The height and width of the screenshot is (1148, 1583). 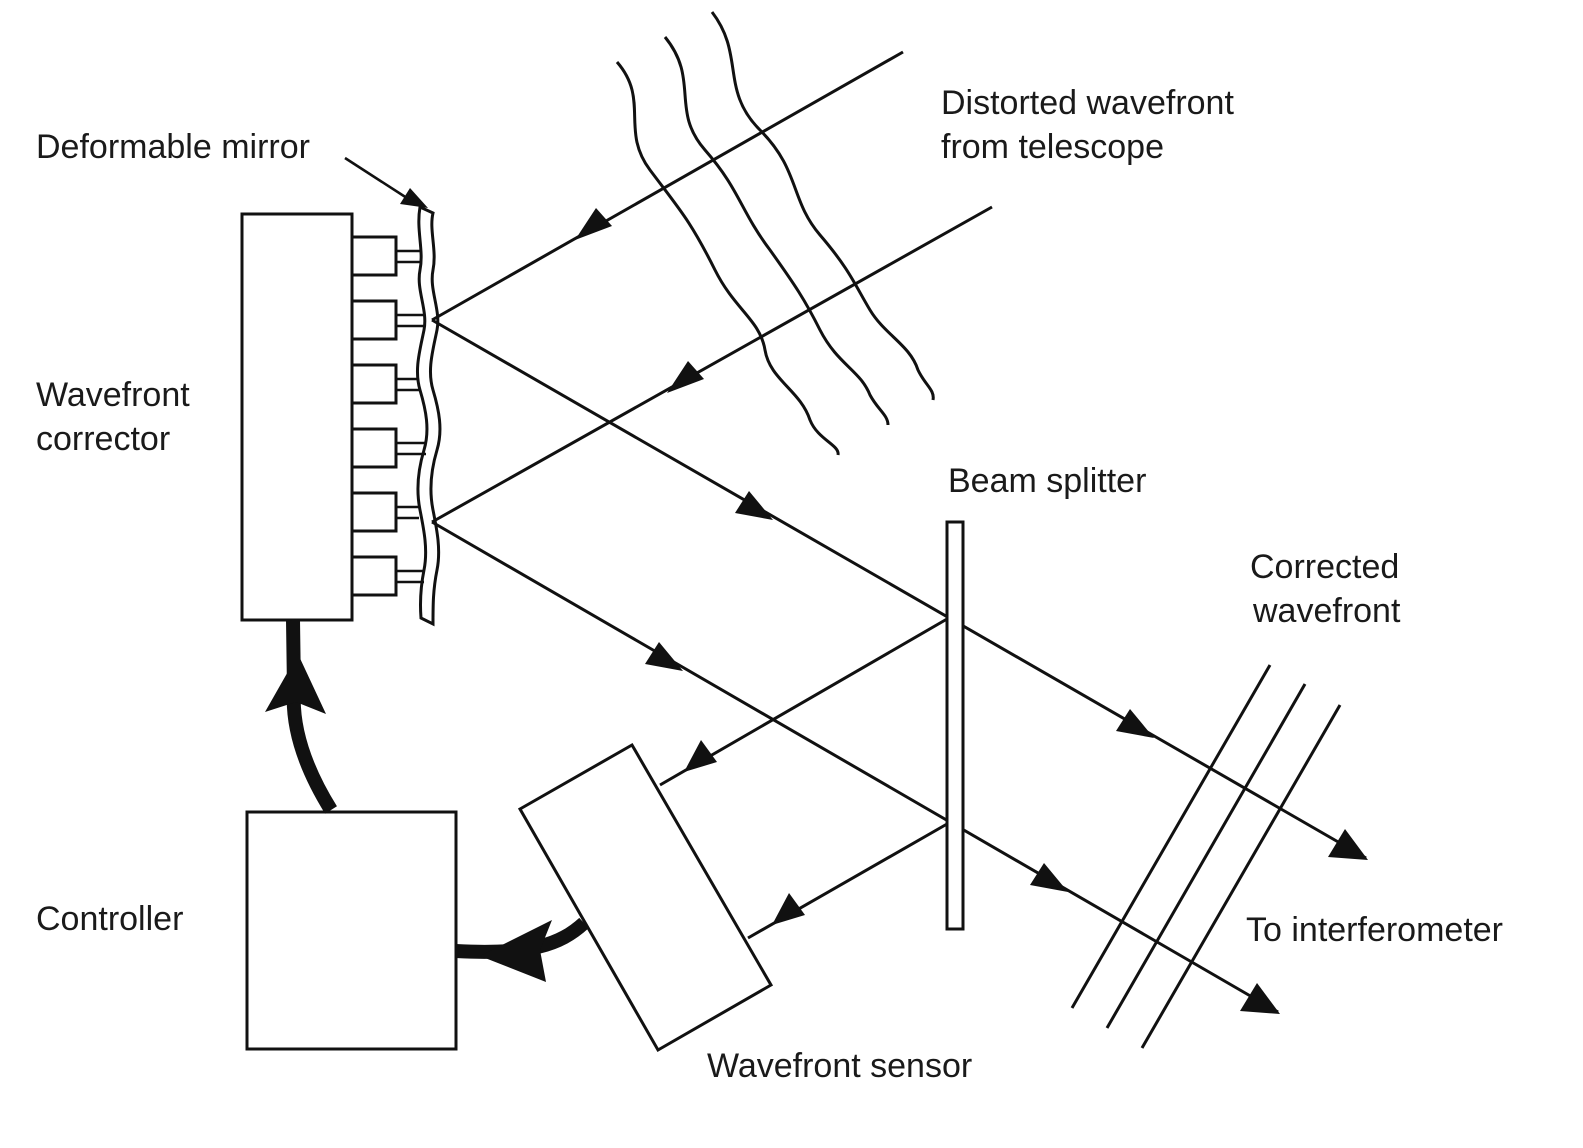 What do you see at coordinates (1326, 611) in the screenshot?
I see `label-corrected-wavefront: wavefront` at bounding box center [1326, 611].